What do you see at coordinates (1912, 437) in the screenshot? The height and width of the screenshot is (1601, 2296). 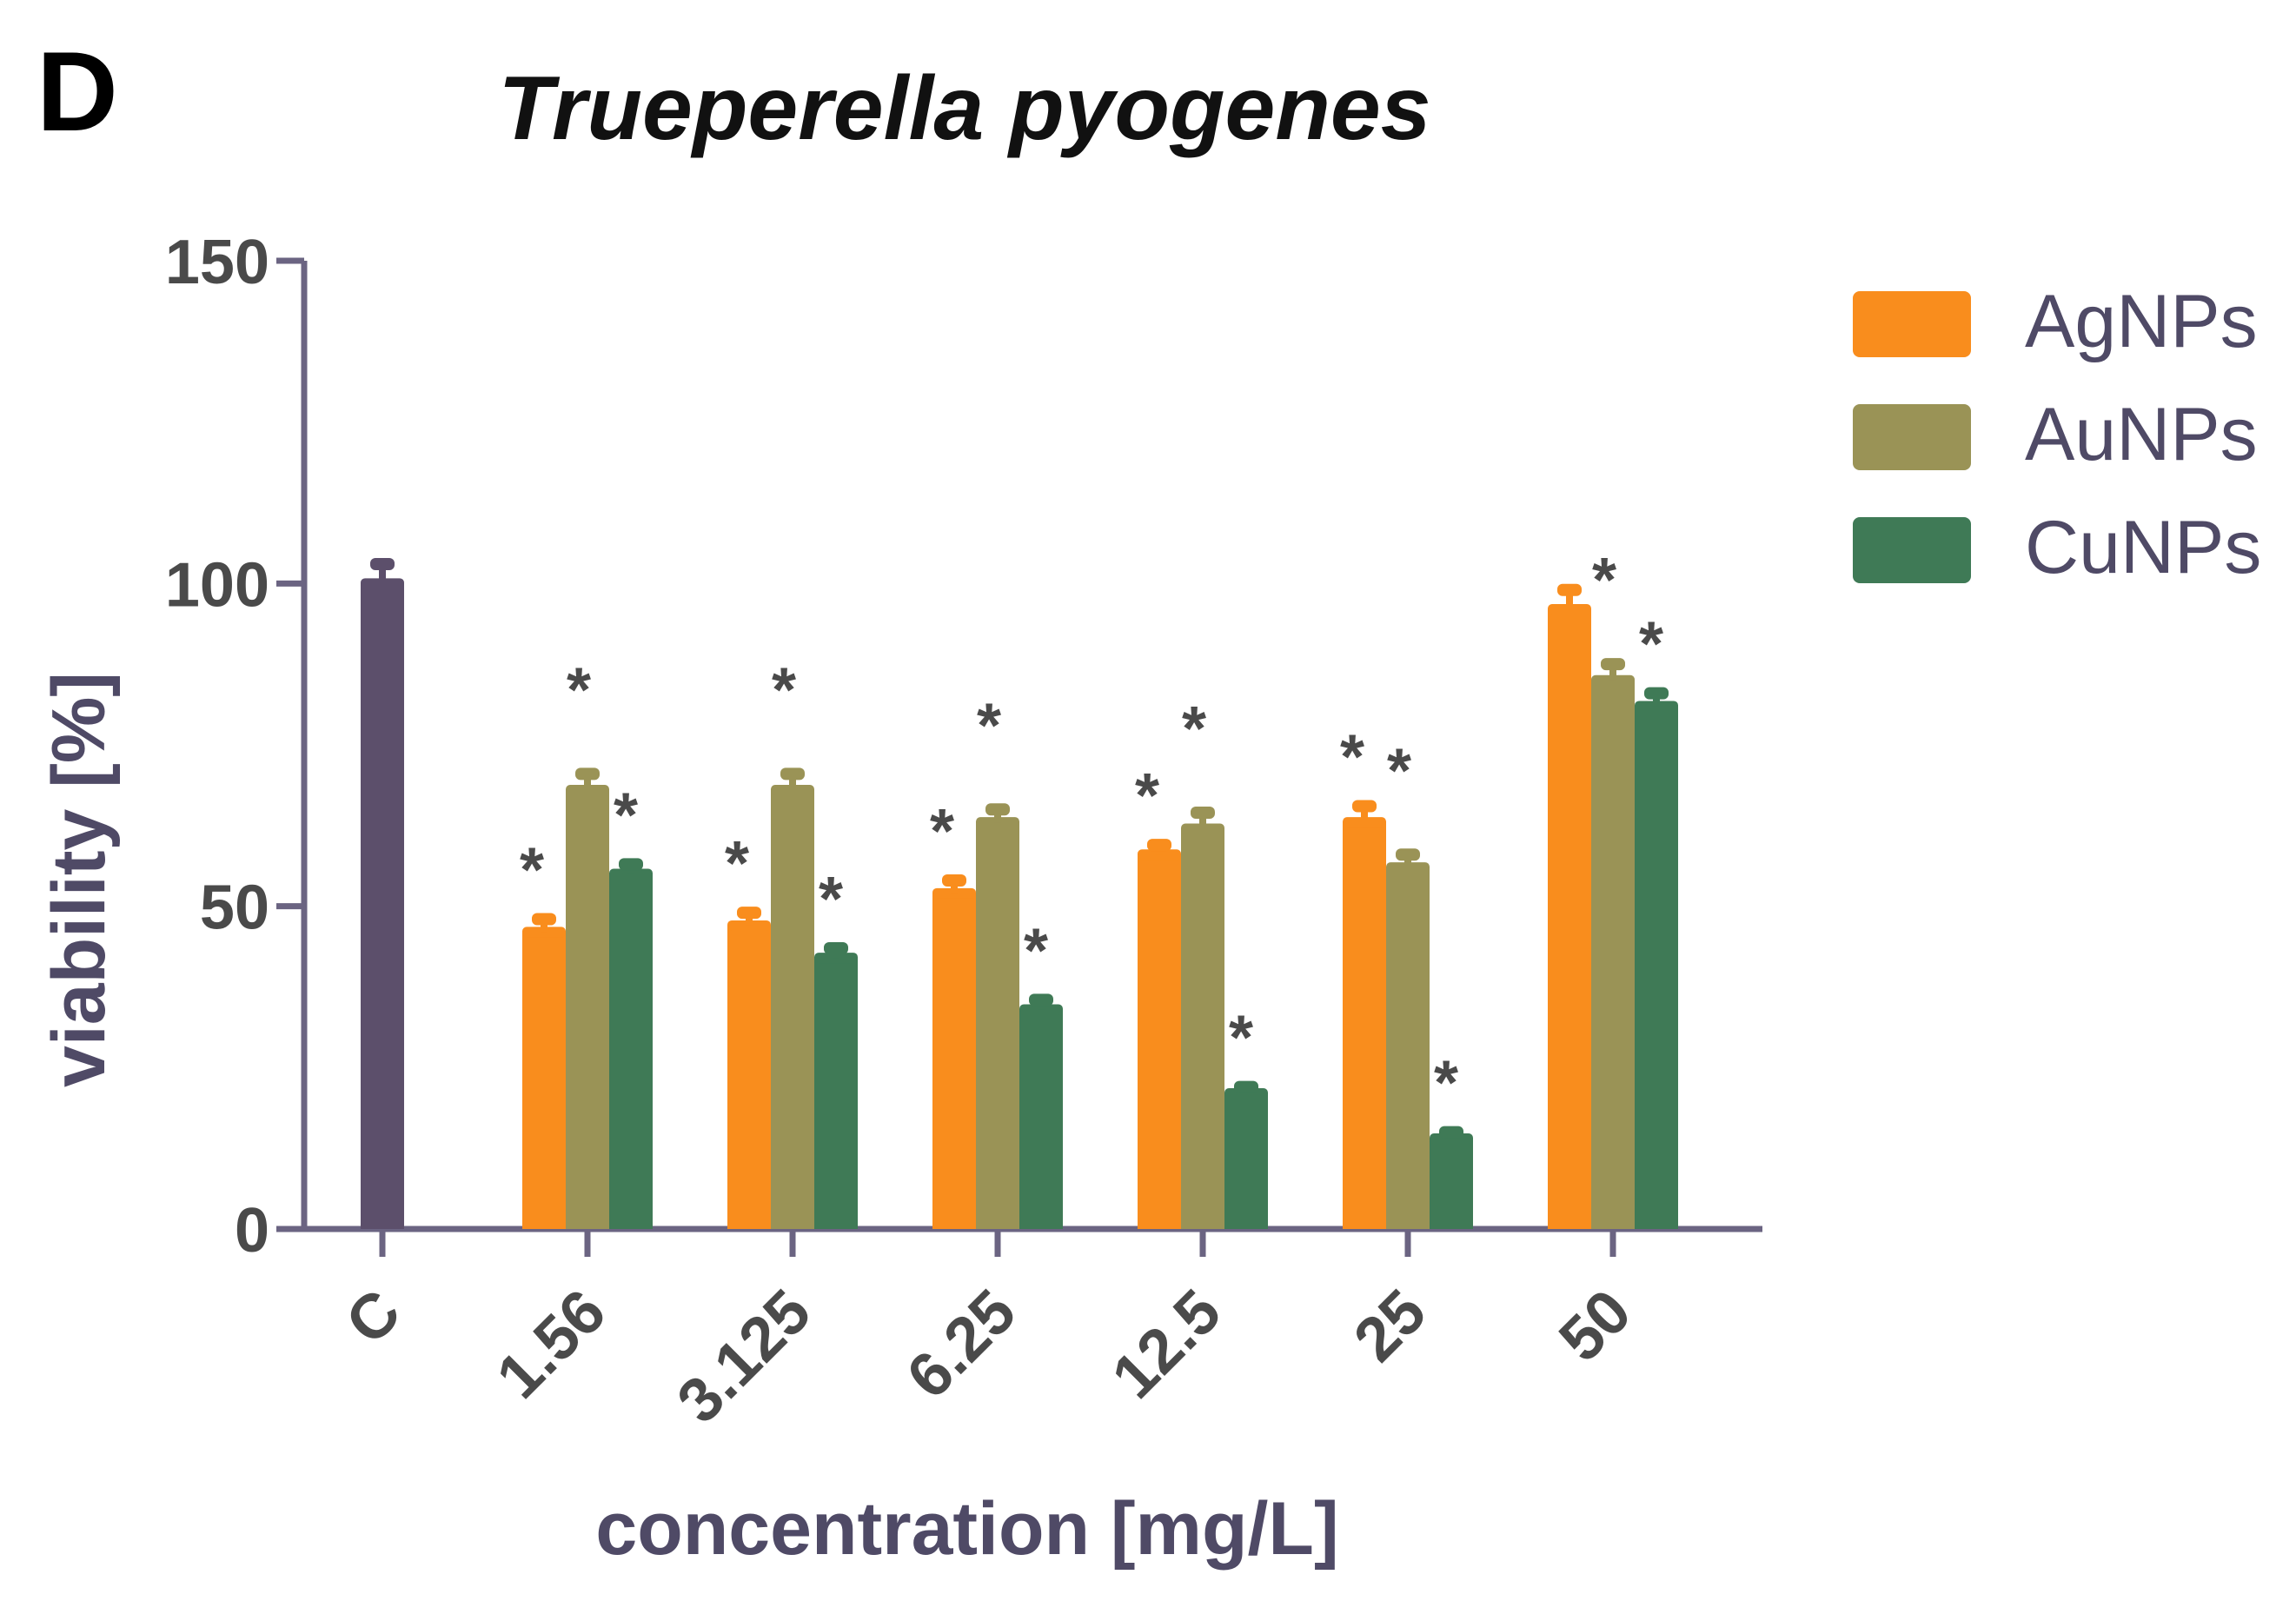 I see `legend-swatch-aunps` at bounding box center [1912, 437].